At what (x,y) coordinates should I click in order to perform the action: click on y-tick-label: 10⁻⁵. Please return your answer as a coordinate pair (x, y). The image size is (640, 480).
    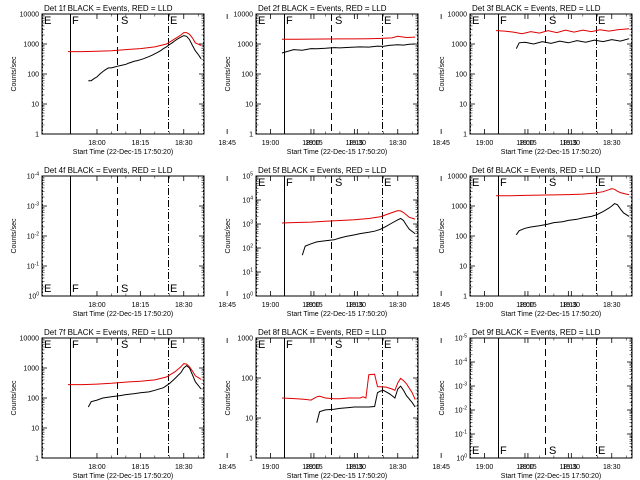
    Looking at the image, I should click on (461, 338).